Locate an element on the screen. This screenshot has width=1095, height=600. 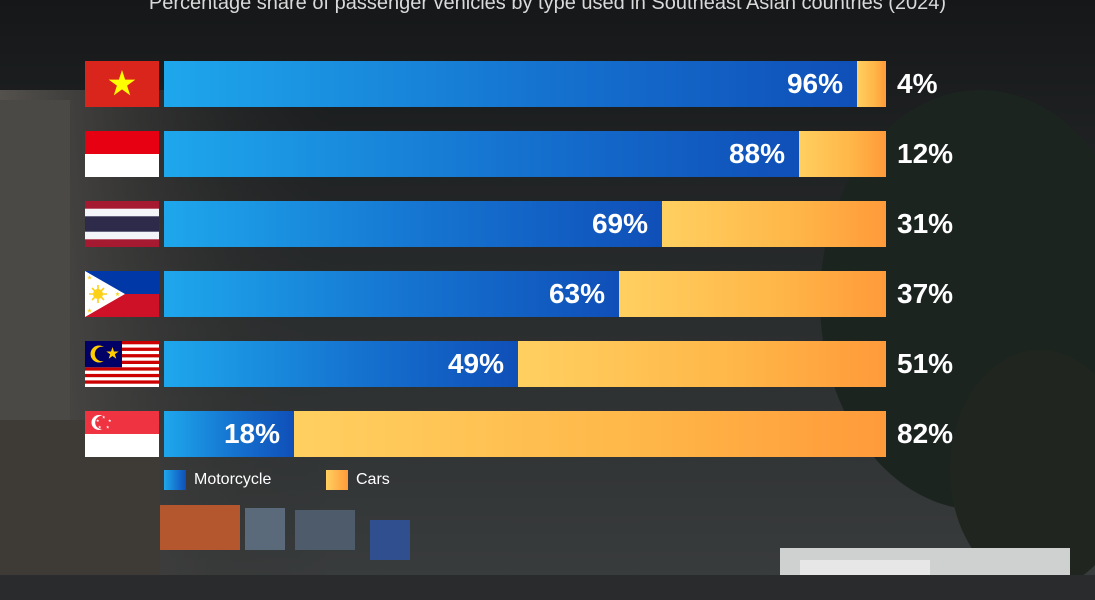
legend-item: Motorcycle is located at coordinates (217, 480).